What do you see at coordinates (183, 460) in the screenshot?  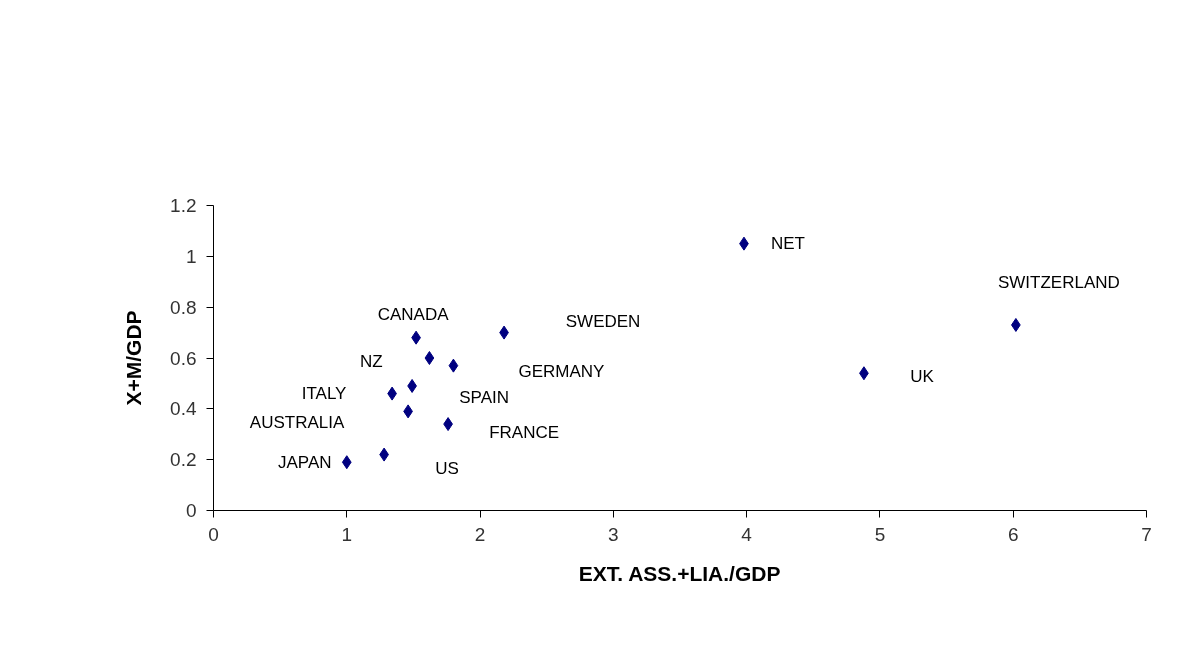 I see `y-tick-label: 0.2` at bounding box center [183, 460].